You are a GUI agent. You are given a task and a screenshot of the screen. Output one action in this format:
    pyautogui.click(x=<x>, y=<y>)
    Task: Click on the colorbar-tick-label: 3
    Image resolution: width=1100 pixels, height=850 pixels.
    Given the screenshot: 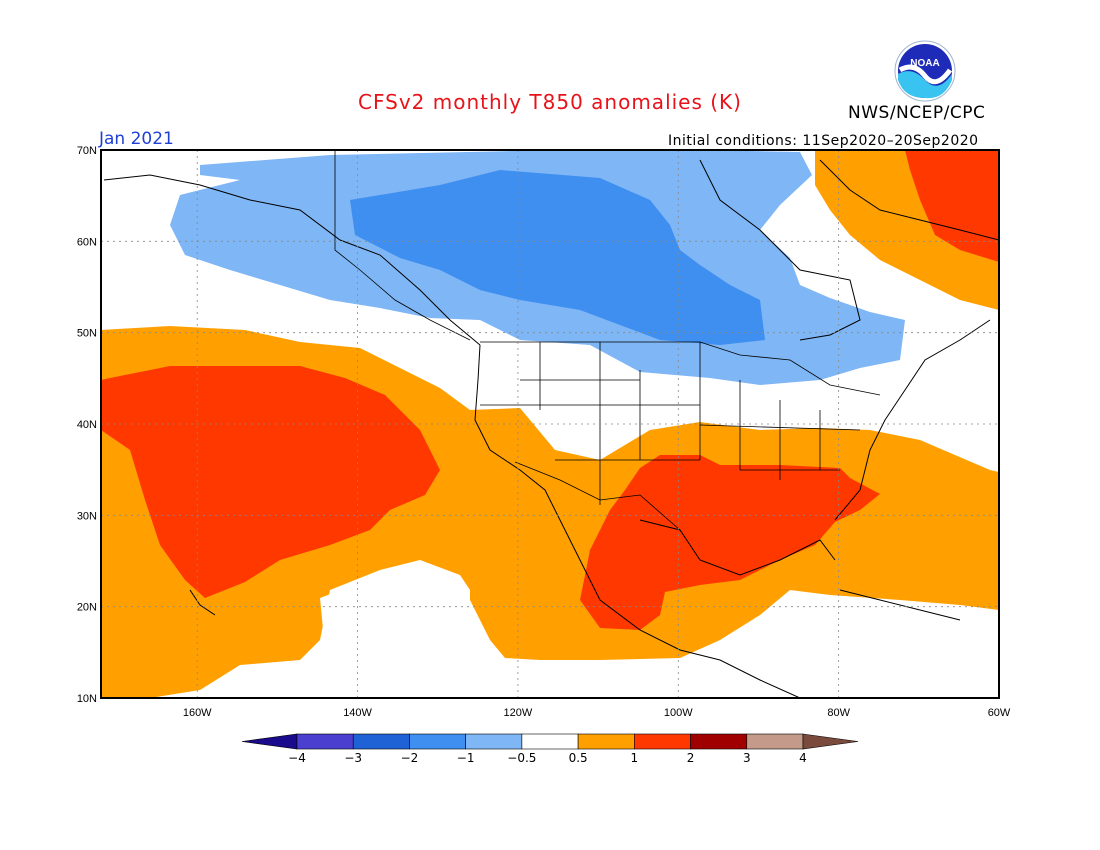 What is the action you would take?
    pyautogui.click(x=746, y=758)
    